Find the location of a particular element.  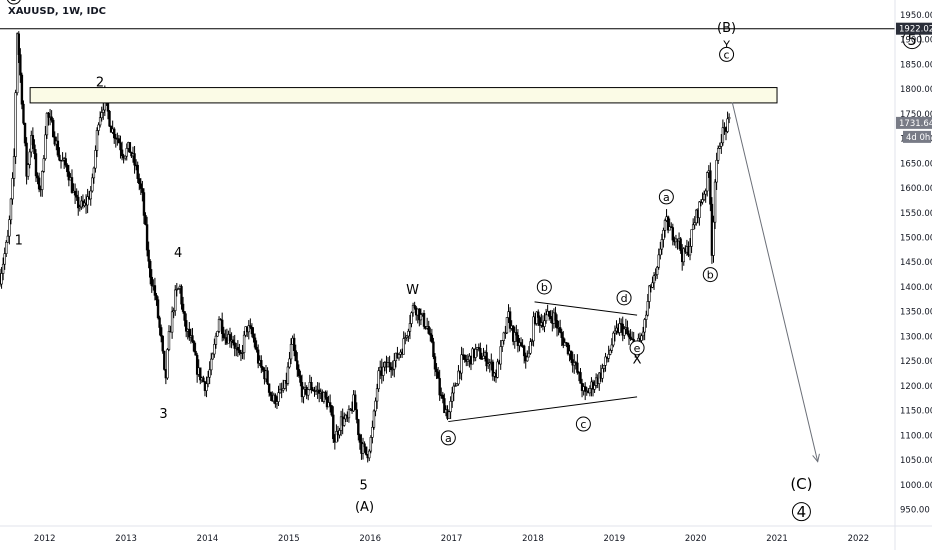

wave-label-10: c is located at coordinates (583, 424).